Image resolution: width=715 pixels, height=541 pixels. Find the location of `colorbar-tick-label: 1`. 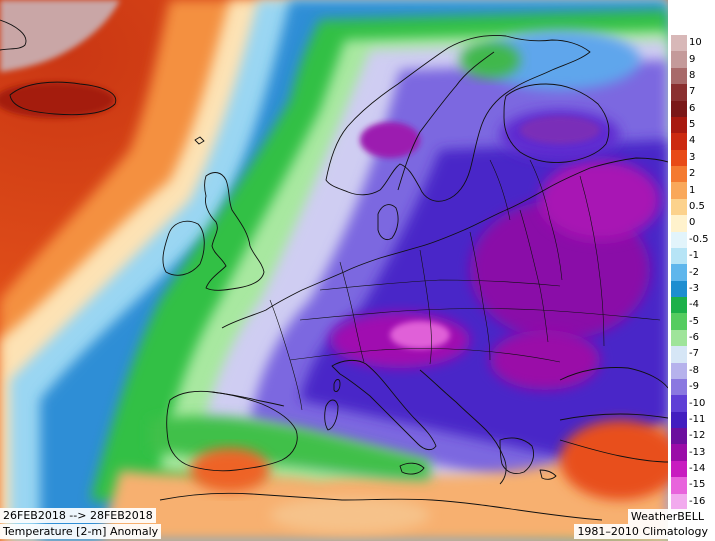

colorbar-tick-label: 1 is located at coordinates (692, 190).